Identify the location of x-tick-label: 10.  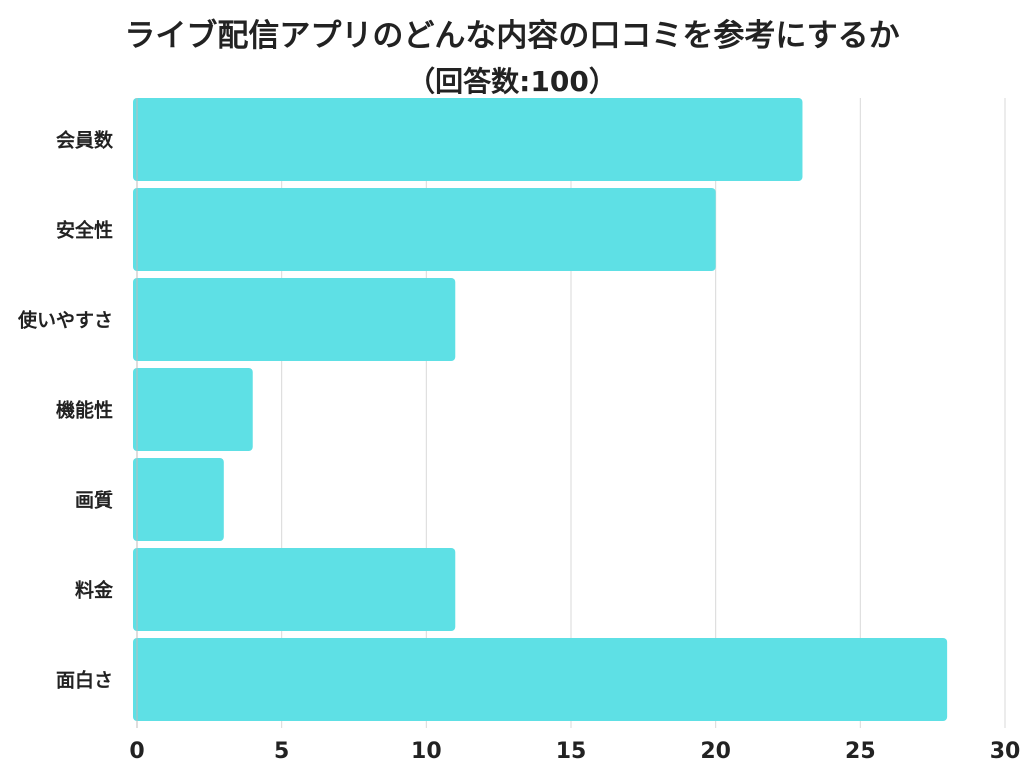
(426, 751).